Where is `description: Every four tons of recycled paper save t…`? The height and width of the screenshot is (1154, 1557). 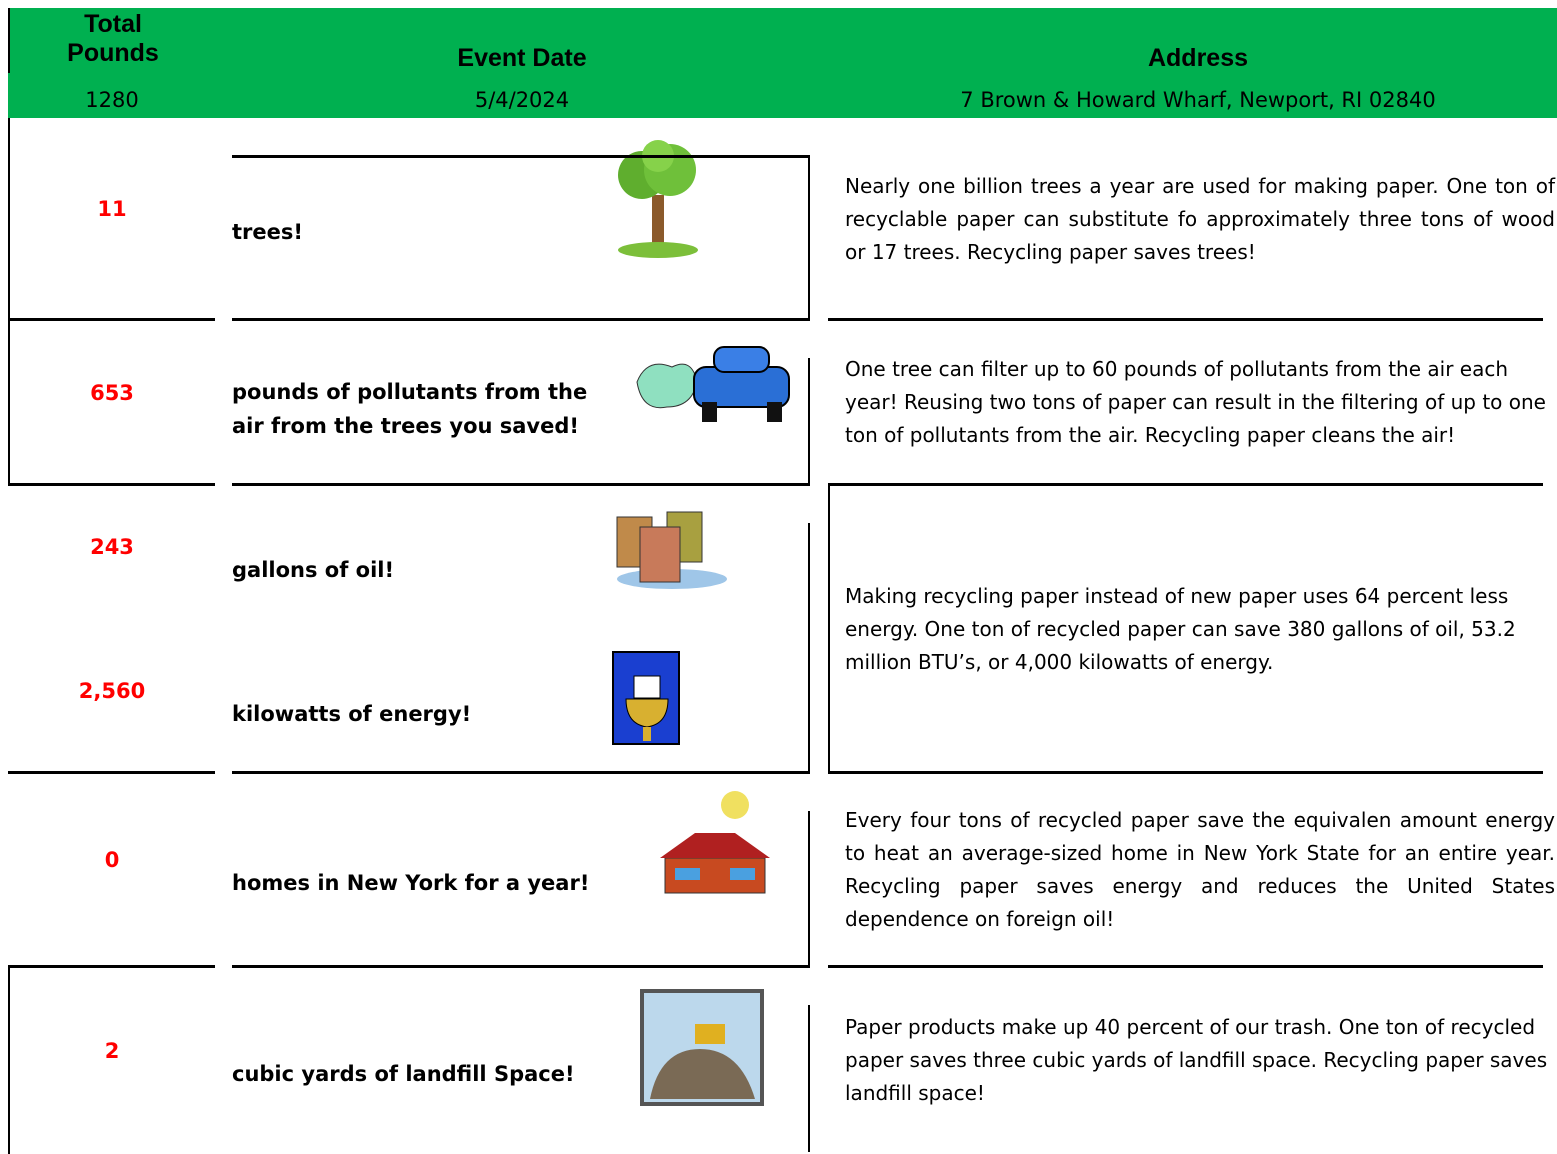
description: Every four tons of recycled paper save t… is located at coordinates (1200, 869).